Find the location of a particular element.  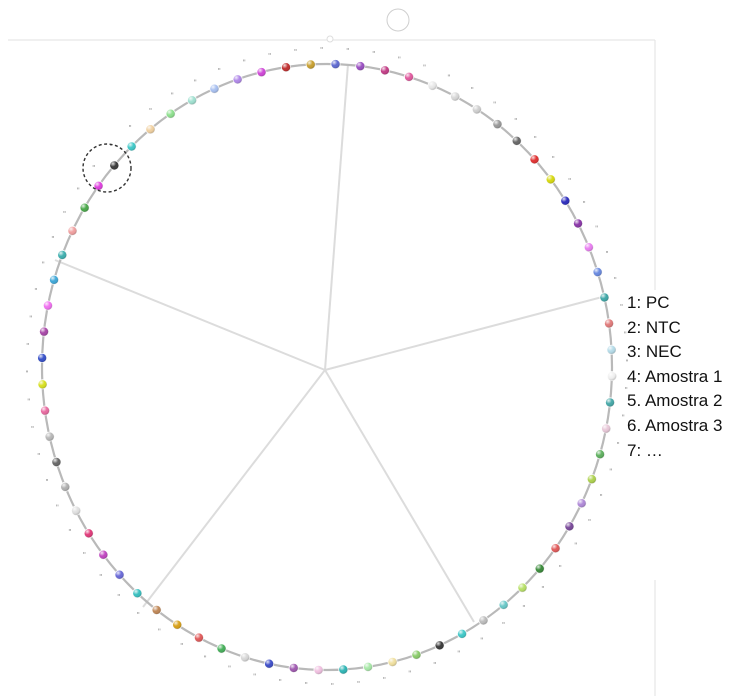

top-small-notch is located at coordinates (330, 39).